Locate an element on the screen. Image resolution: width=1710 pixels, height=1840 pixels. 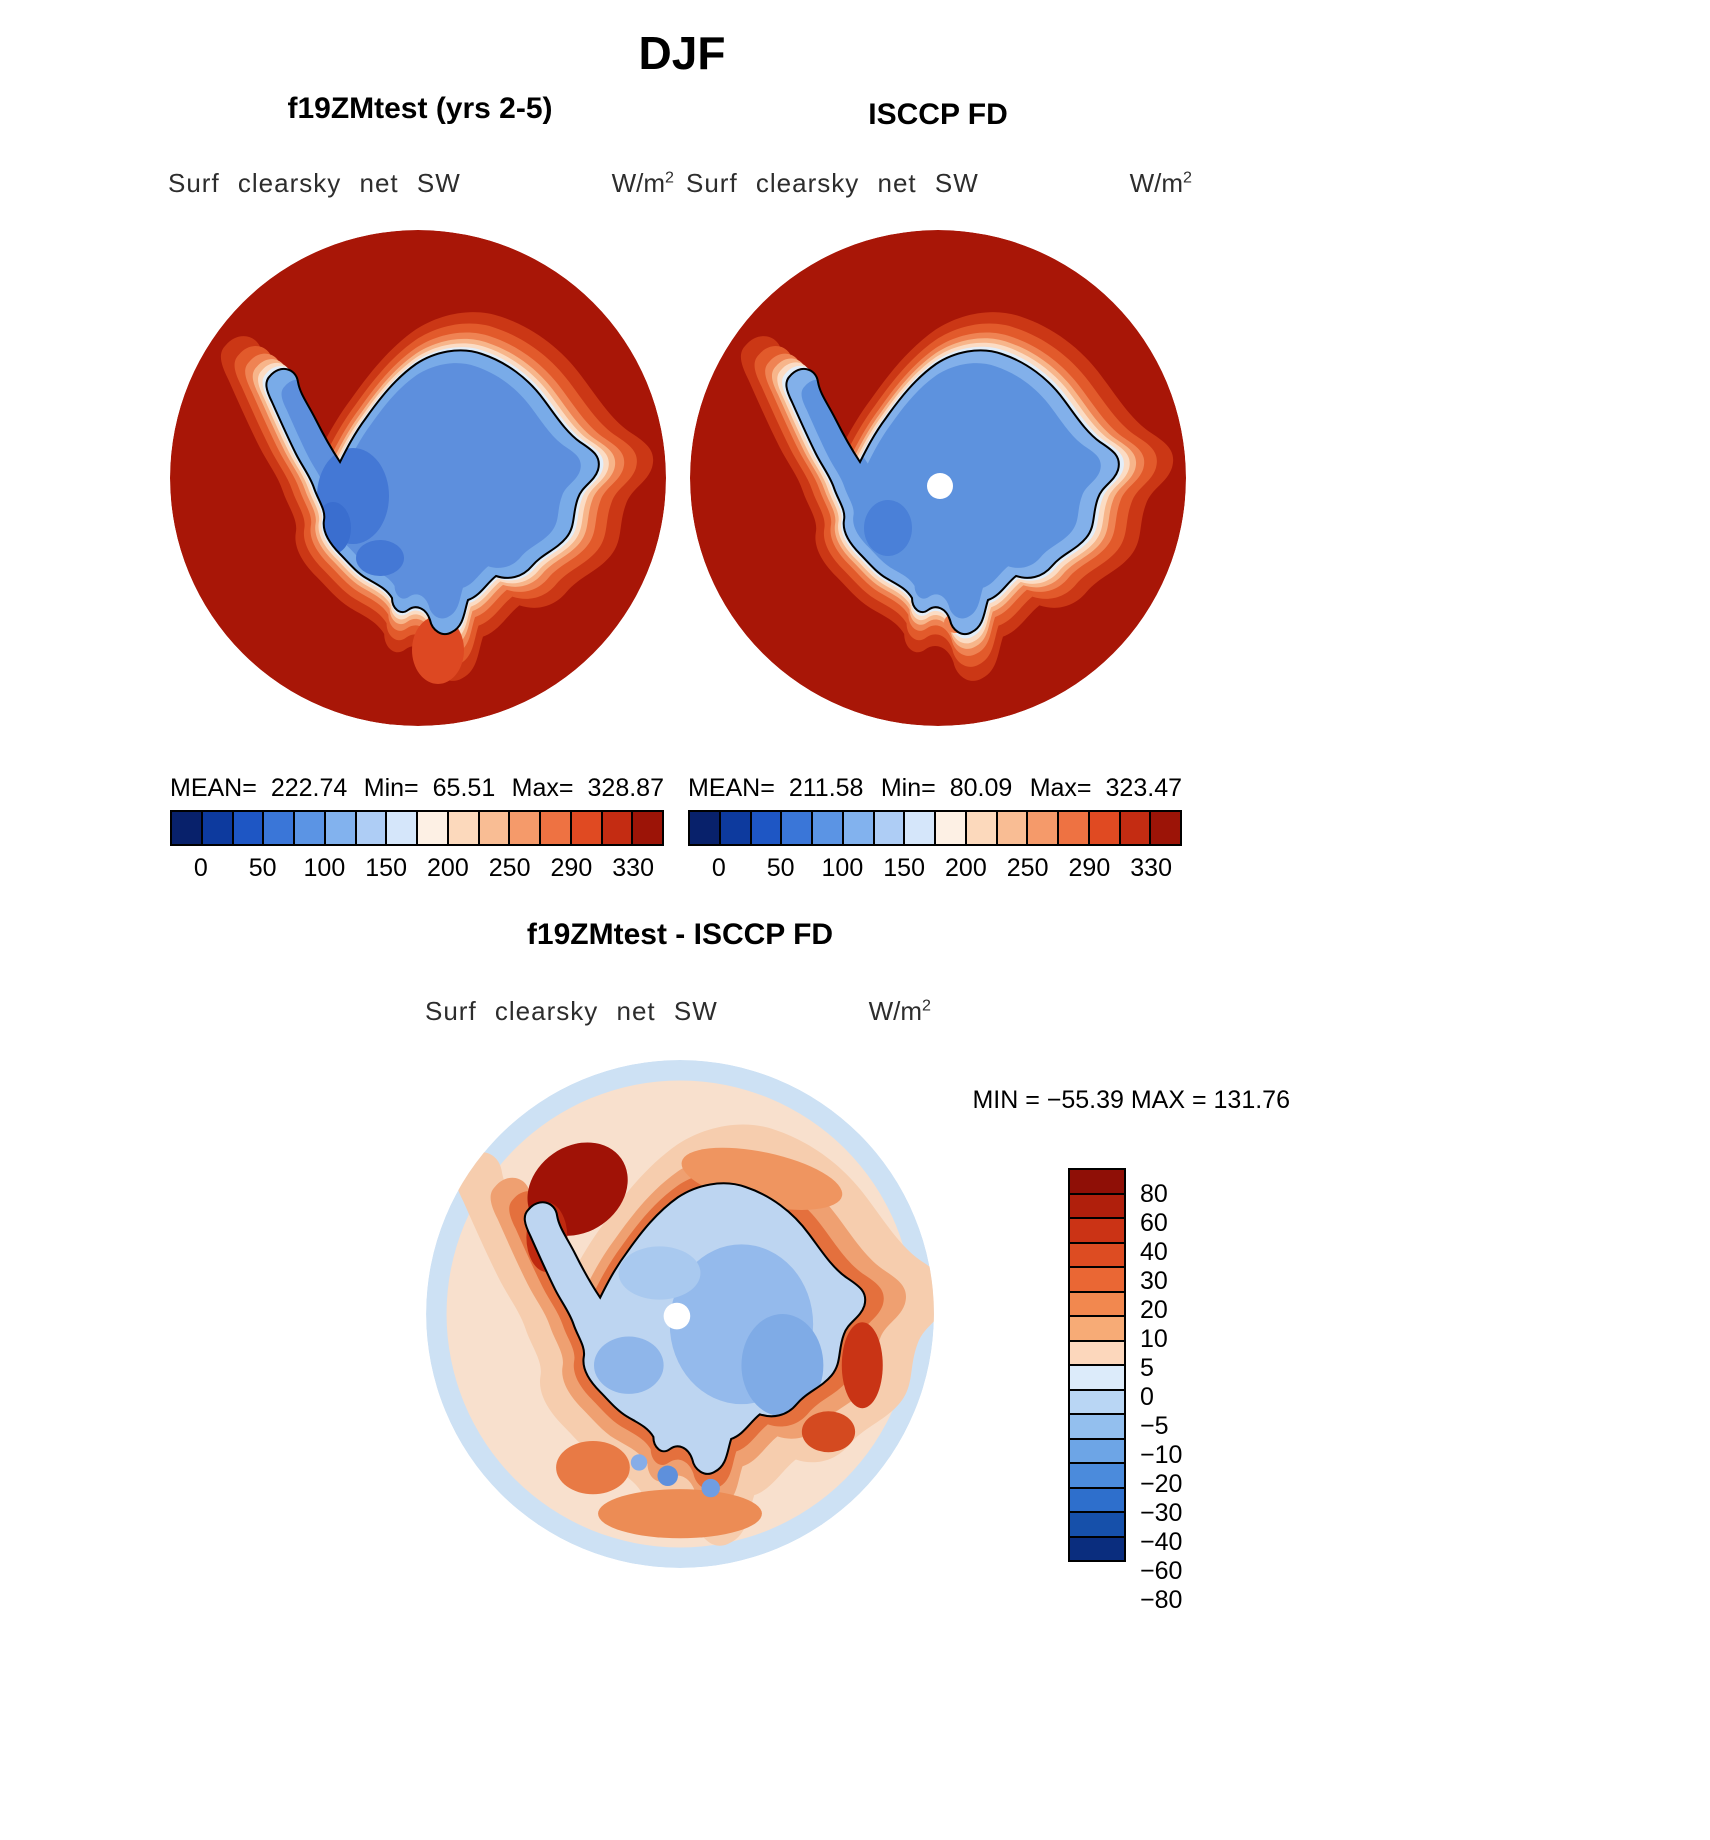
colorbar-obs is located at coordinates (935, 828).